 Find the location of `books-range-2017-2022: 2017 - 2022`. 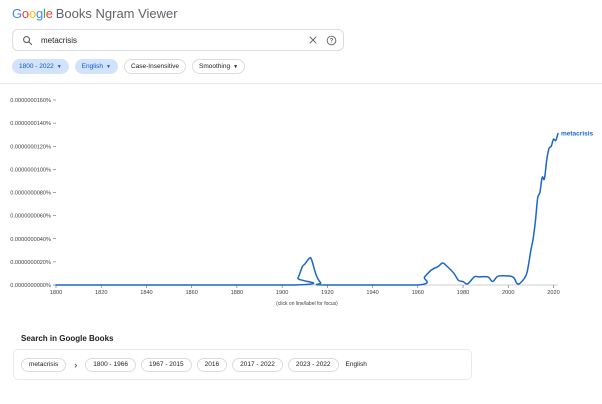

books-range-2017-2022: 2017 - 2022 is located at coordinates (257, 364).